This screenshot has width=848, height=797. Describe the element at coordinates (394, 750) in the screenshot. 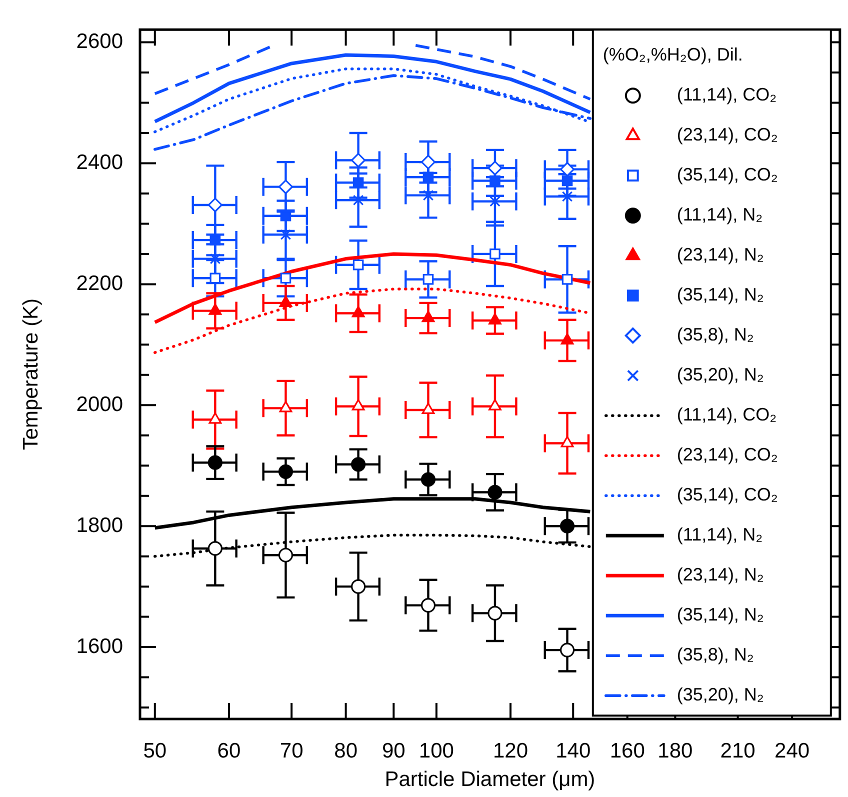

I see `x-tick-label: 90` at that location.